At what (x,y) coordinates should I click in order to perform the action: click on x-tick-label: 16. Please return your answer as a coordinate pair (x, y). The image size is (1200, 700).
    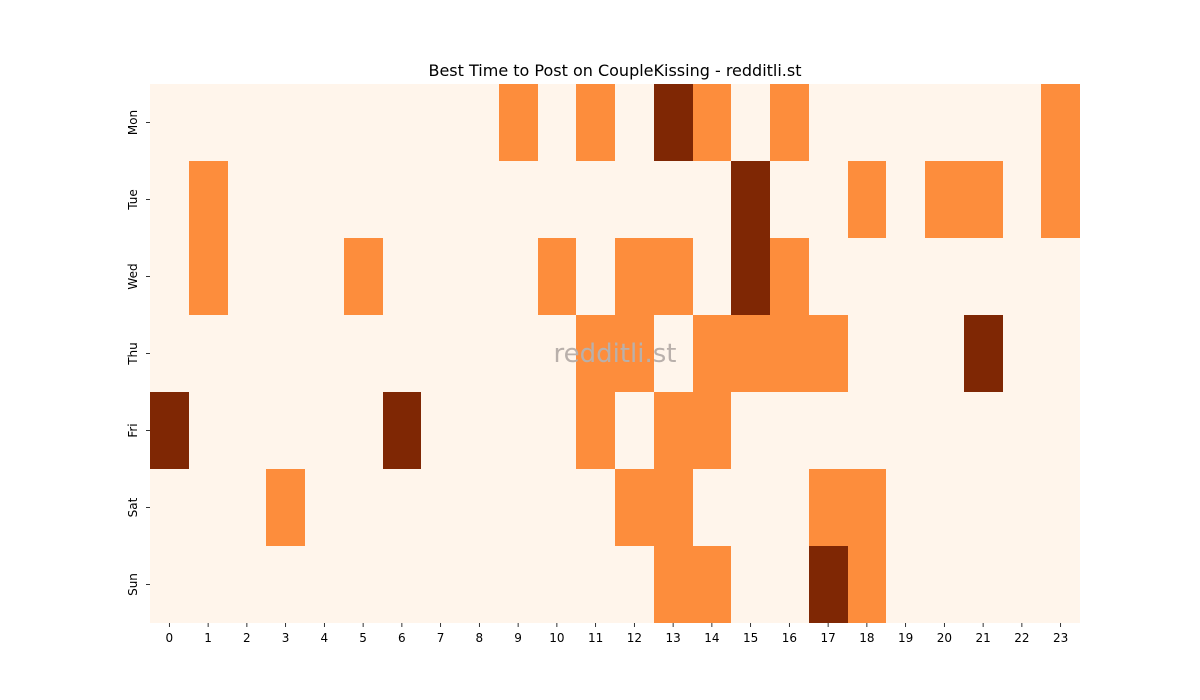
    Looking at the image, I should click on (789, 638).